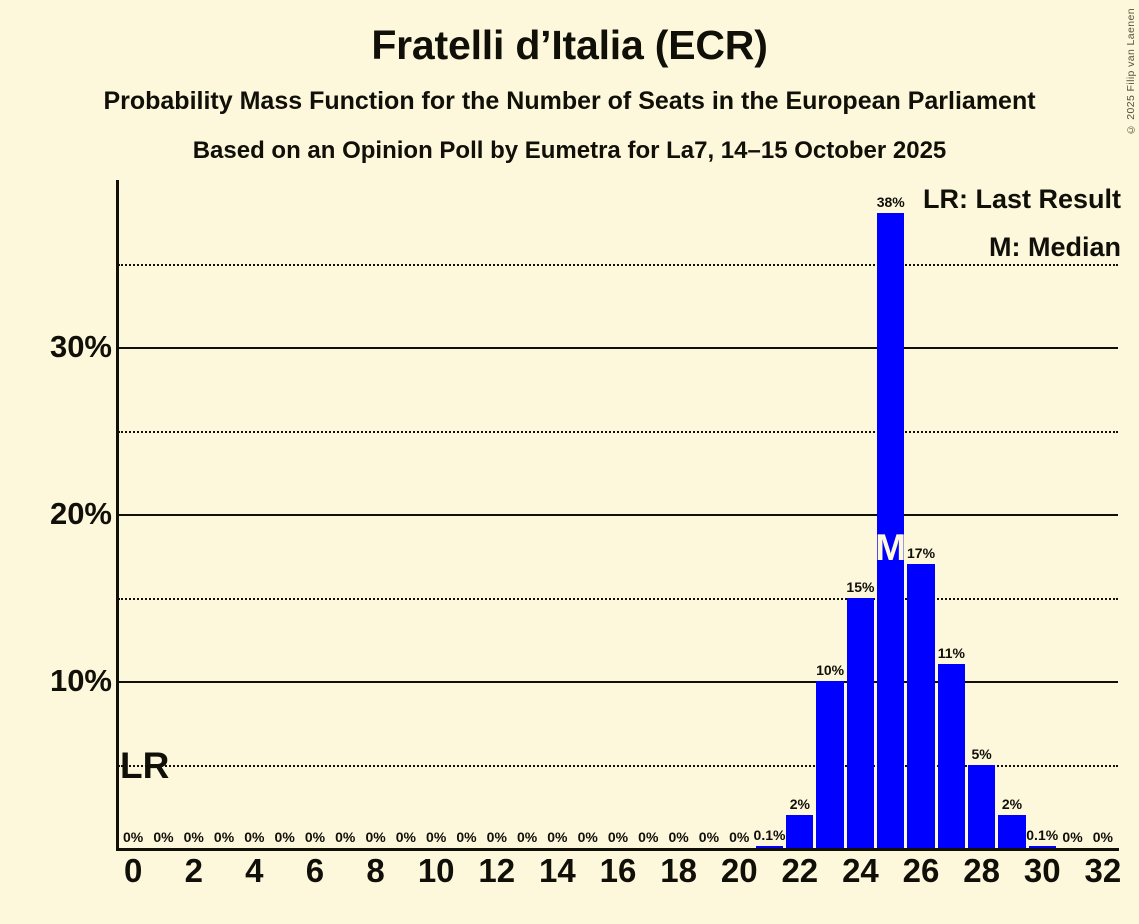 The image size is (1139, 924). Describe the element at coordinates (860, 586) in the screenshot. I see `bar-value-label: 15%` at that location.